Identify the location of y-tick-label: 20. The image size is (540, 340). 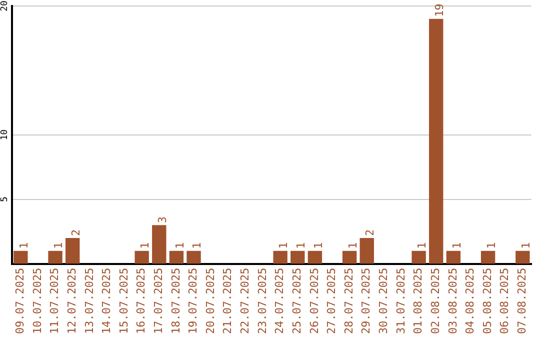
(5, 6).